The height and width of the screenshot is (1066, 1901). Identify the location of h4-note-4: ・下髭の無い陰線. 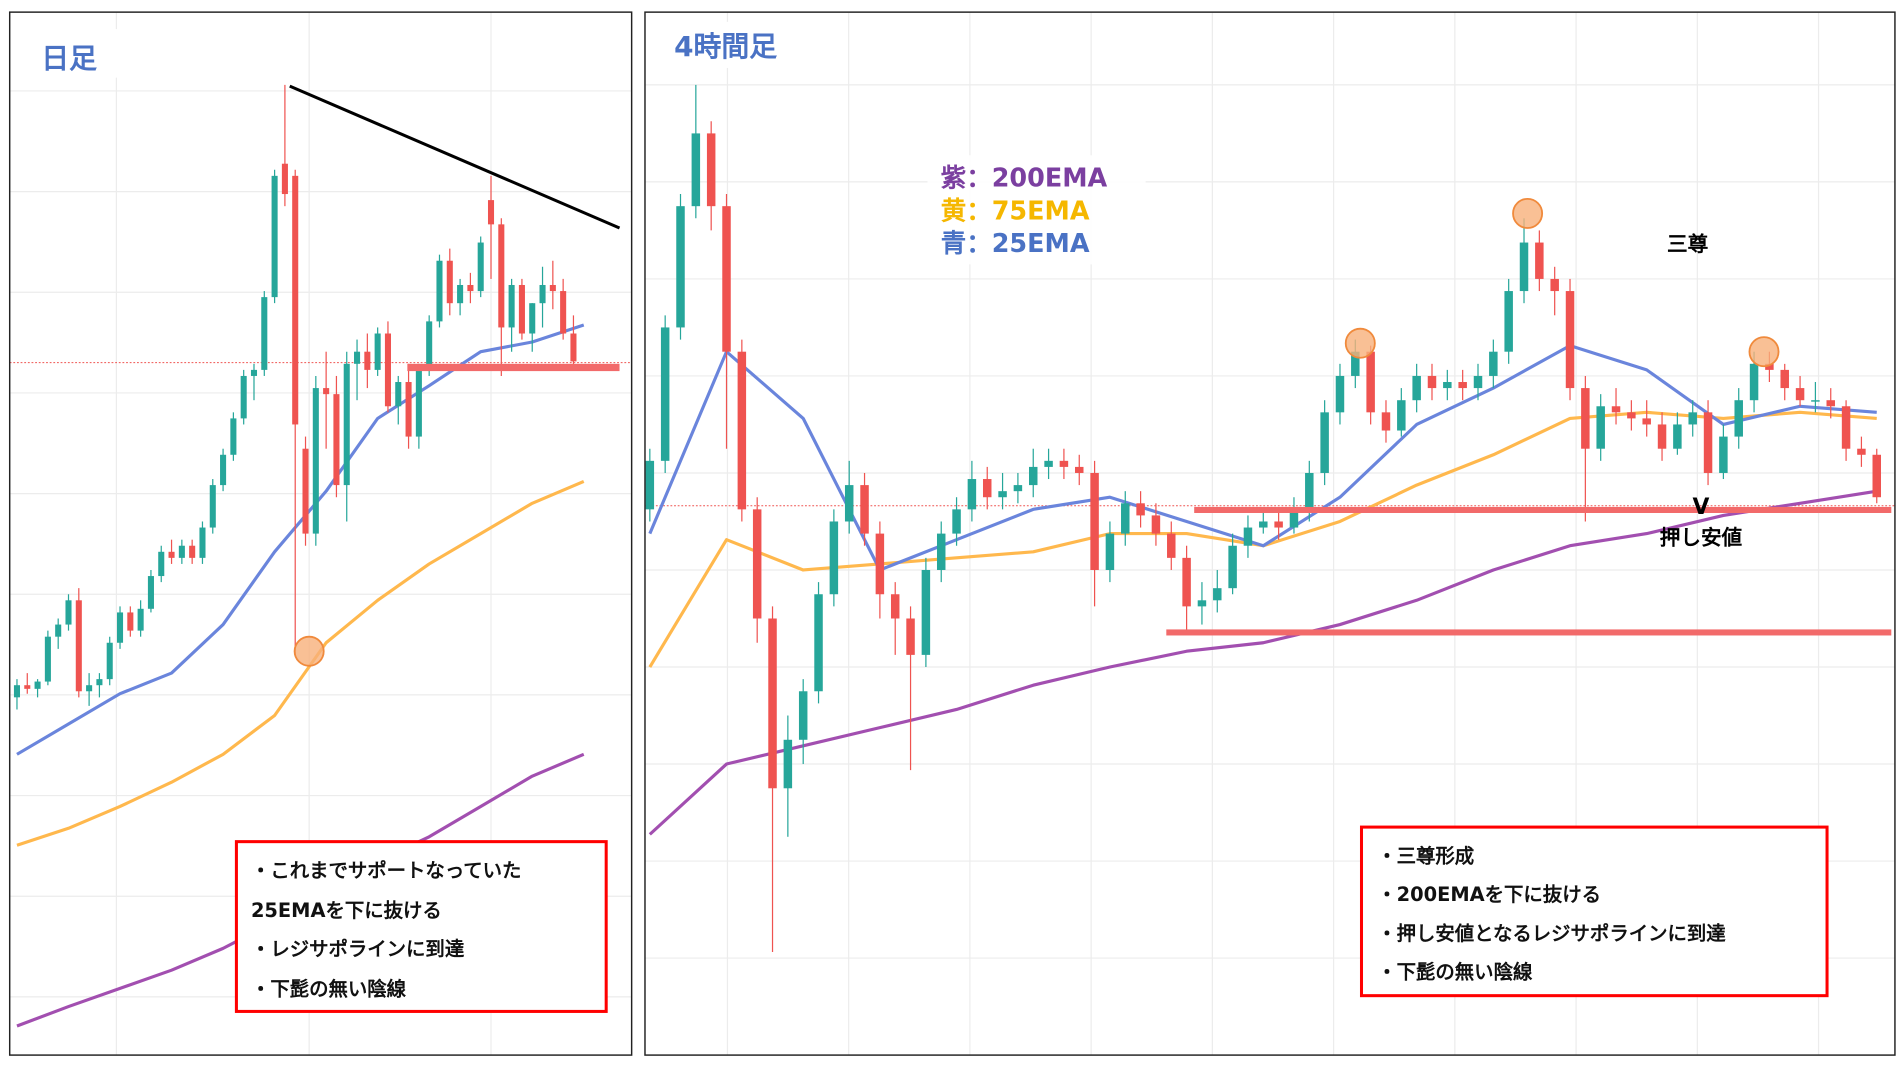
(1455, 972).